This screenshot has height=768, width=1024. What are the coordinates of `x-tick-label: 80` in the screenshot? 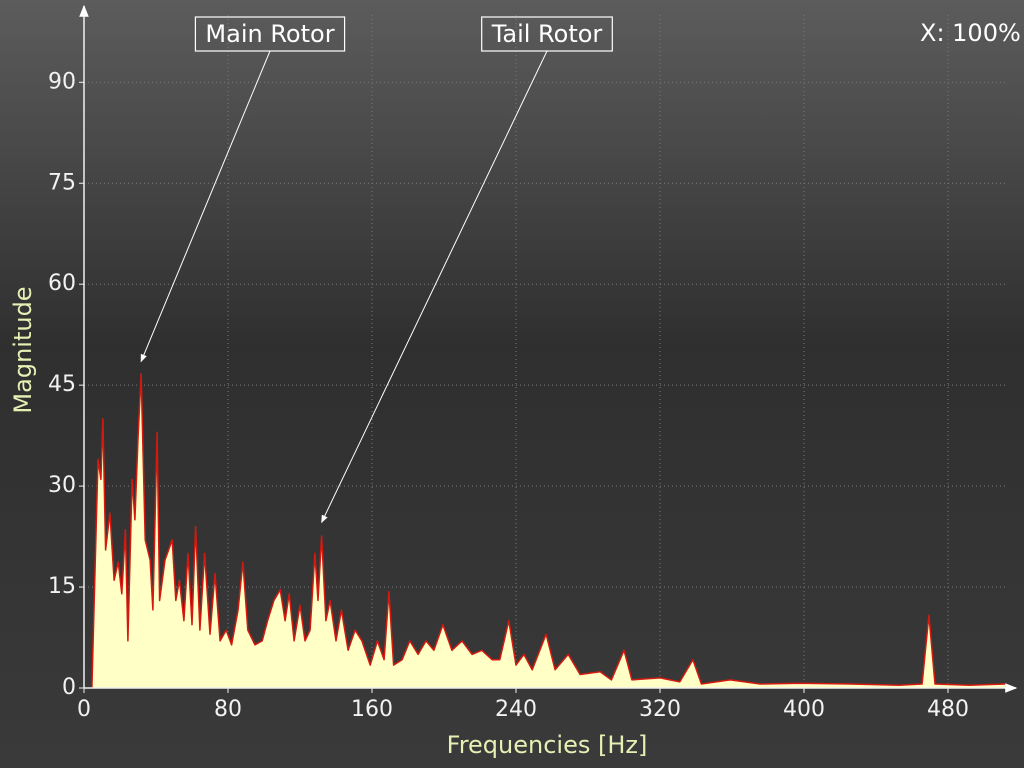 It's located at (228, 709).